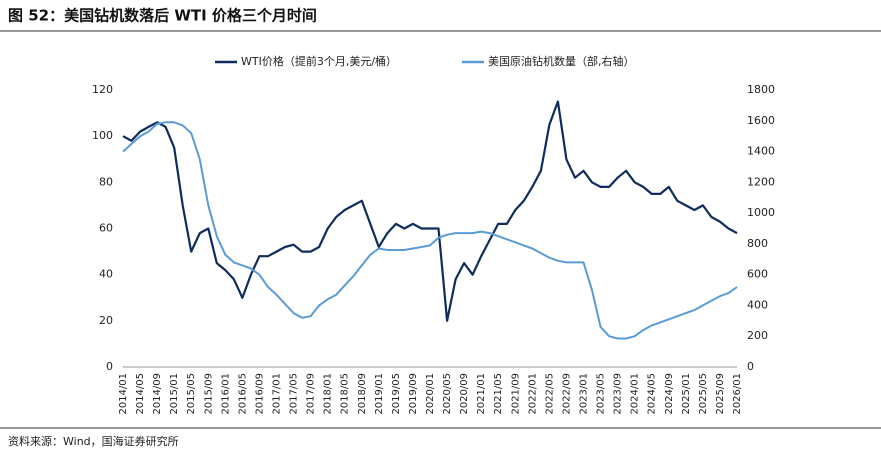 The width and height of the screenshot is (881, 466). What do you see at coordinates (515, 394) in the screenshot?
I see `x-tick-label: 2021/09` at bounding box center [515, 394].